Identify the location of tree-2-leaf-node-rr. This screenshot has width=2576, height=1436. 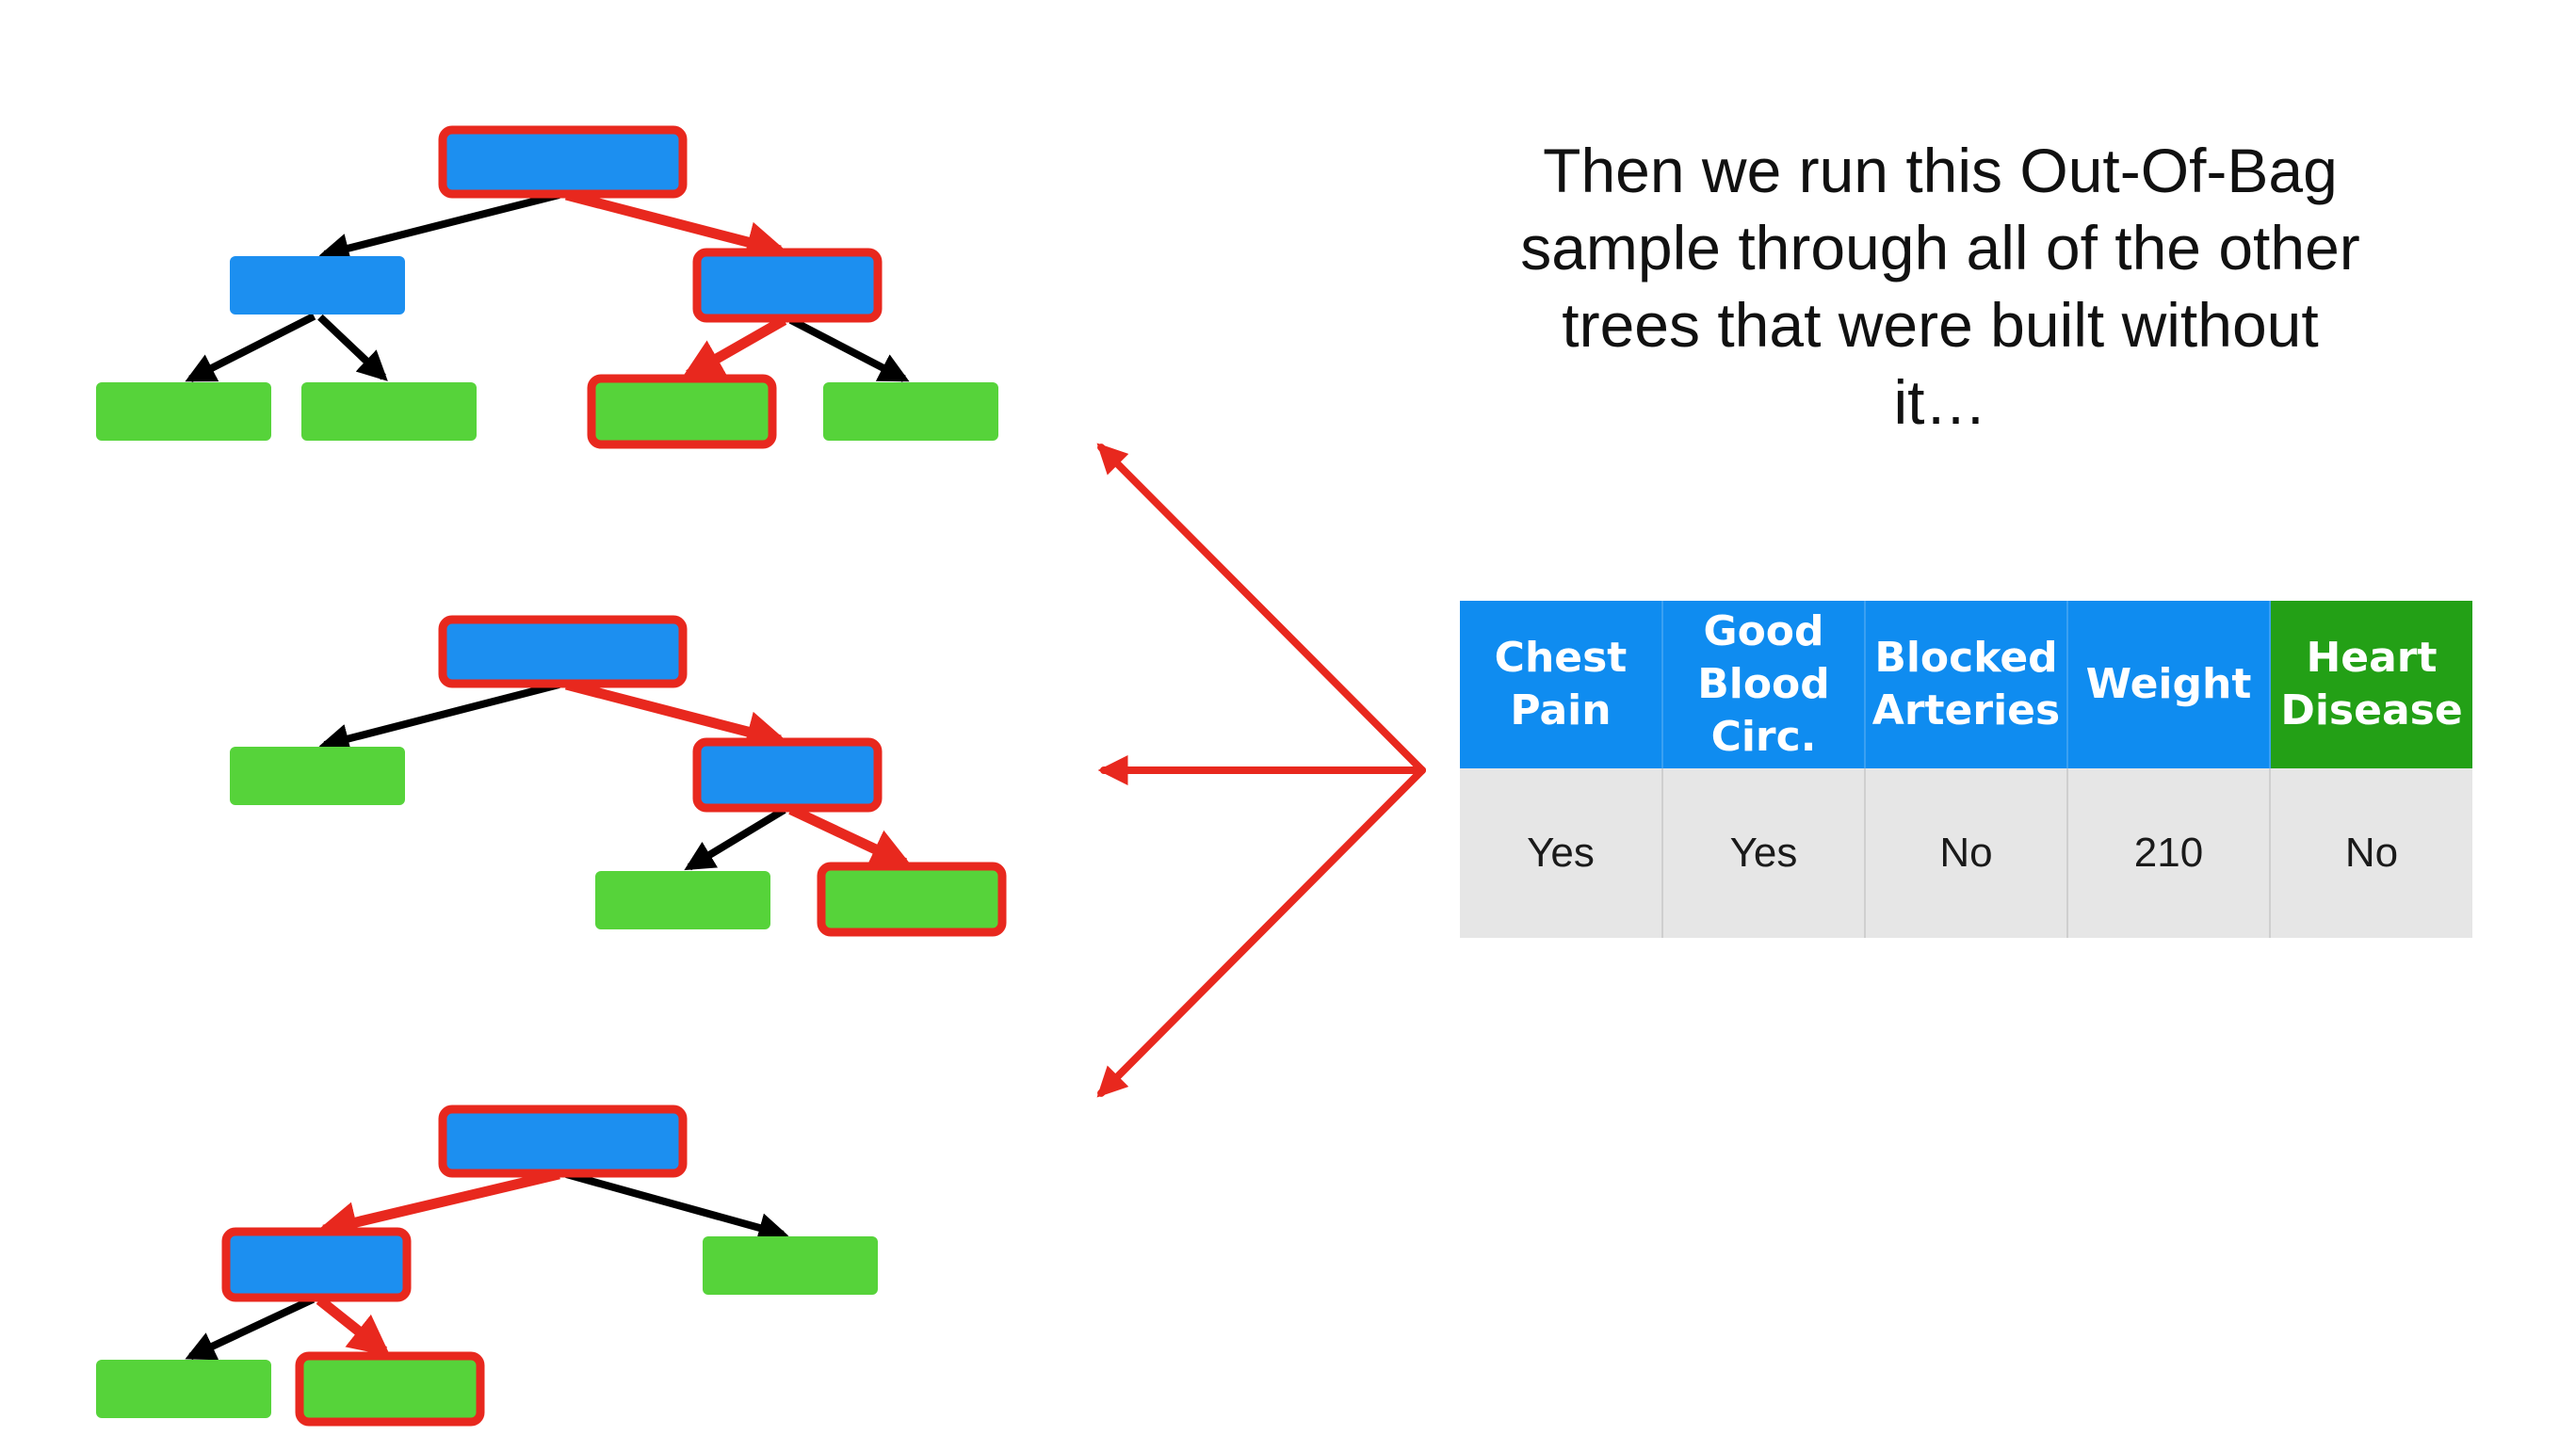
(912, 899).